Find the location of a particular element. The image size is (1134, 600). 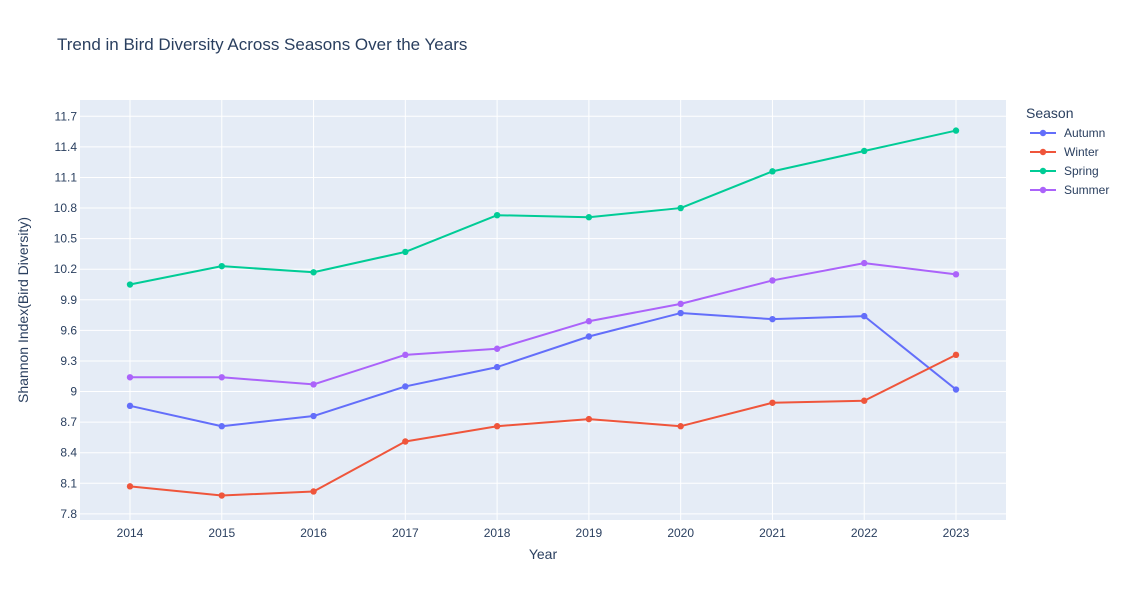

y-tick-label: 11.4 is located at coordinates (66, 147).